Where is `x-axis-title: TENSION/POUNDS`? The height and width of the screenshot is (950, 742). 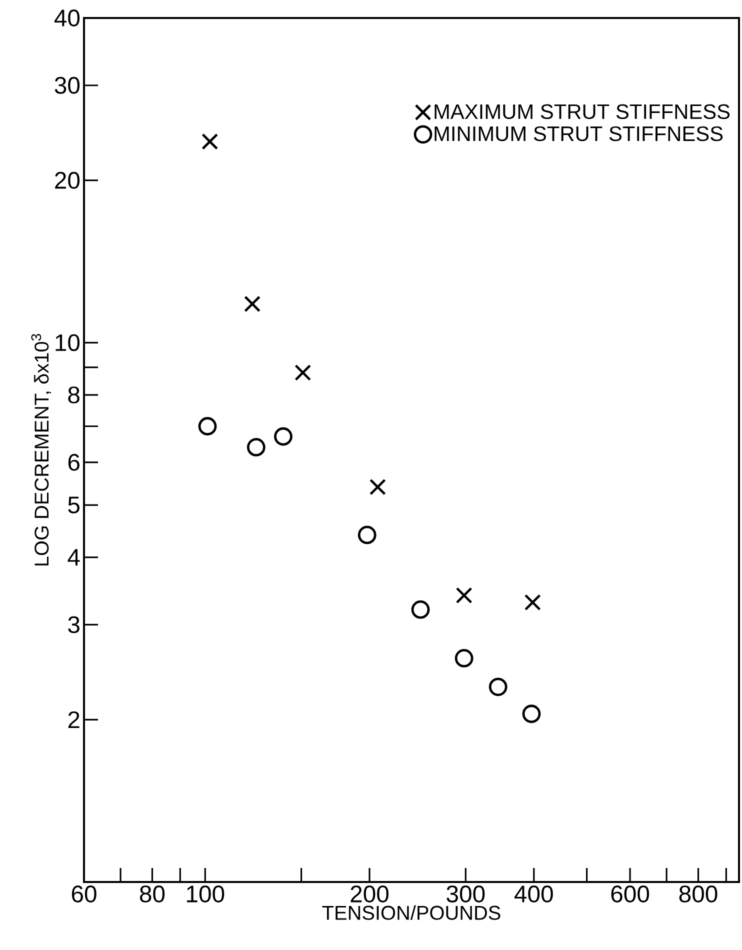 x-axis-title: TENSION/POUNDS is located at coordinates (411, 912).